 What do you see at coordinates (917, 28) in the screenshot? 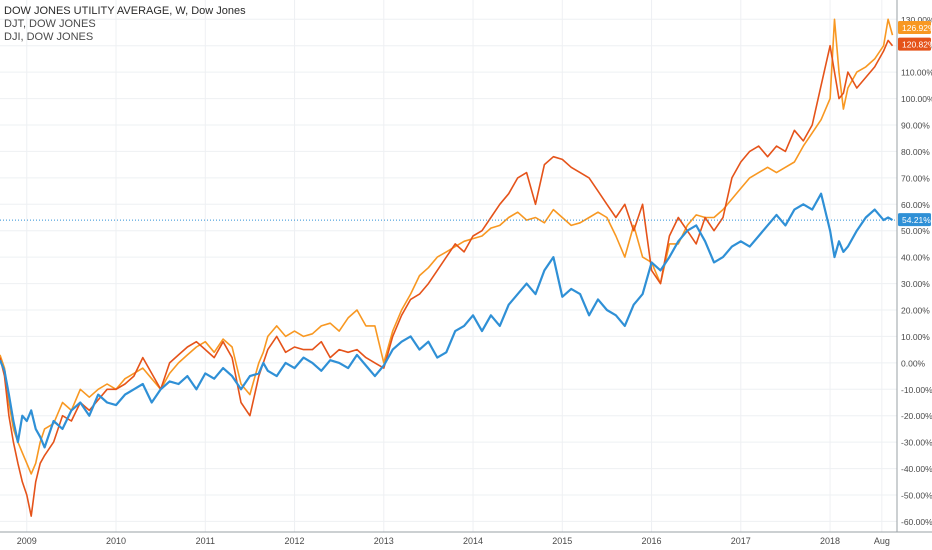
I see `last-value-label: 126.92%` at bounding box center [917, 28].